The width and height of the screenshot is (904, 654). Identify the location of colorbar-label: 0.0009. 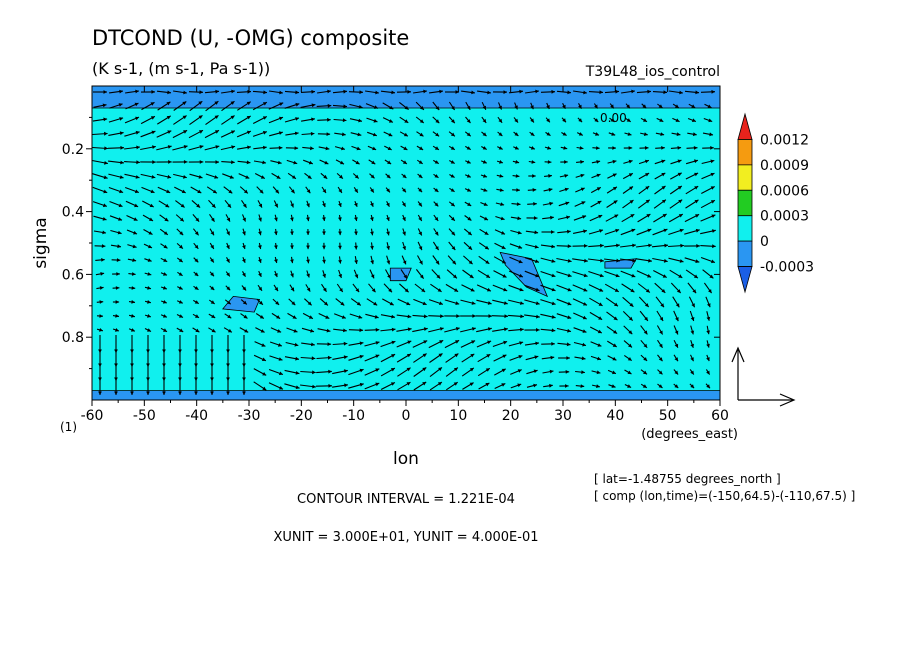
(784, 166).